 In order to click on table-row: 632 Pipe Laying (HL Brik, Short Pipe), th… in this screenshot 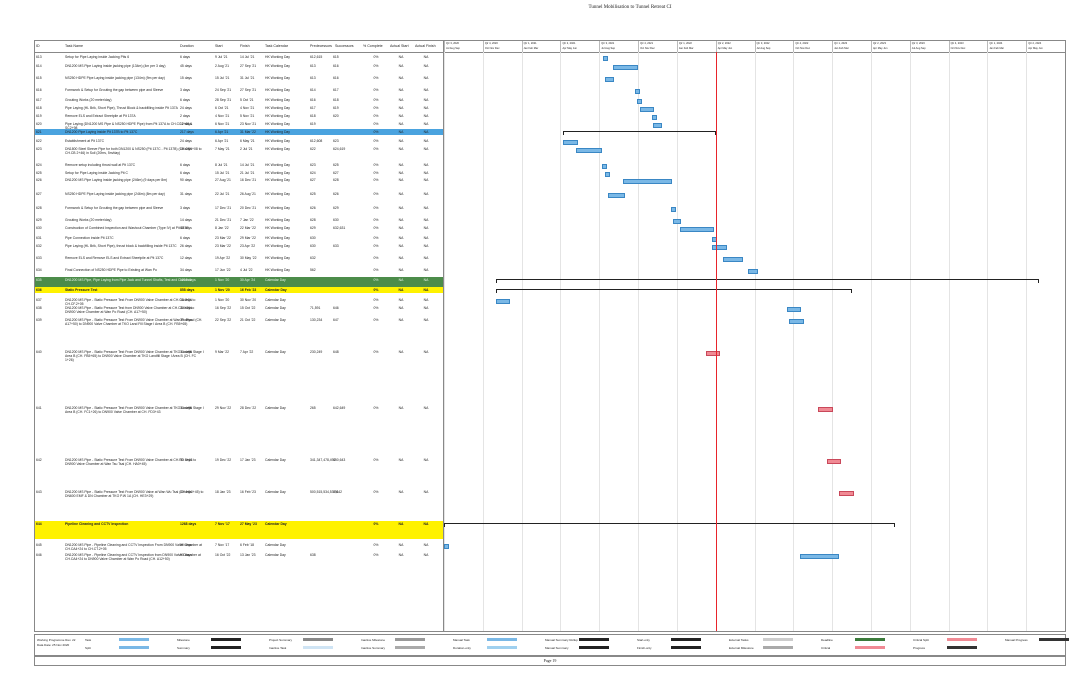, I will do `click(239, 248)`.